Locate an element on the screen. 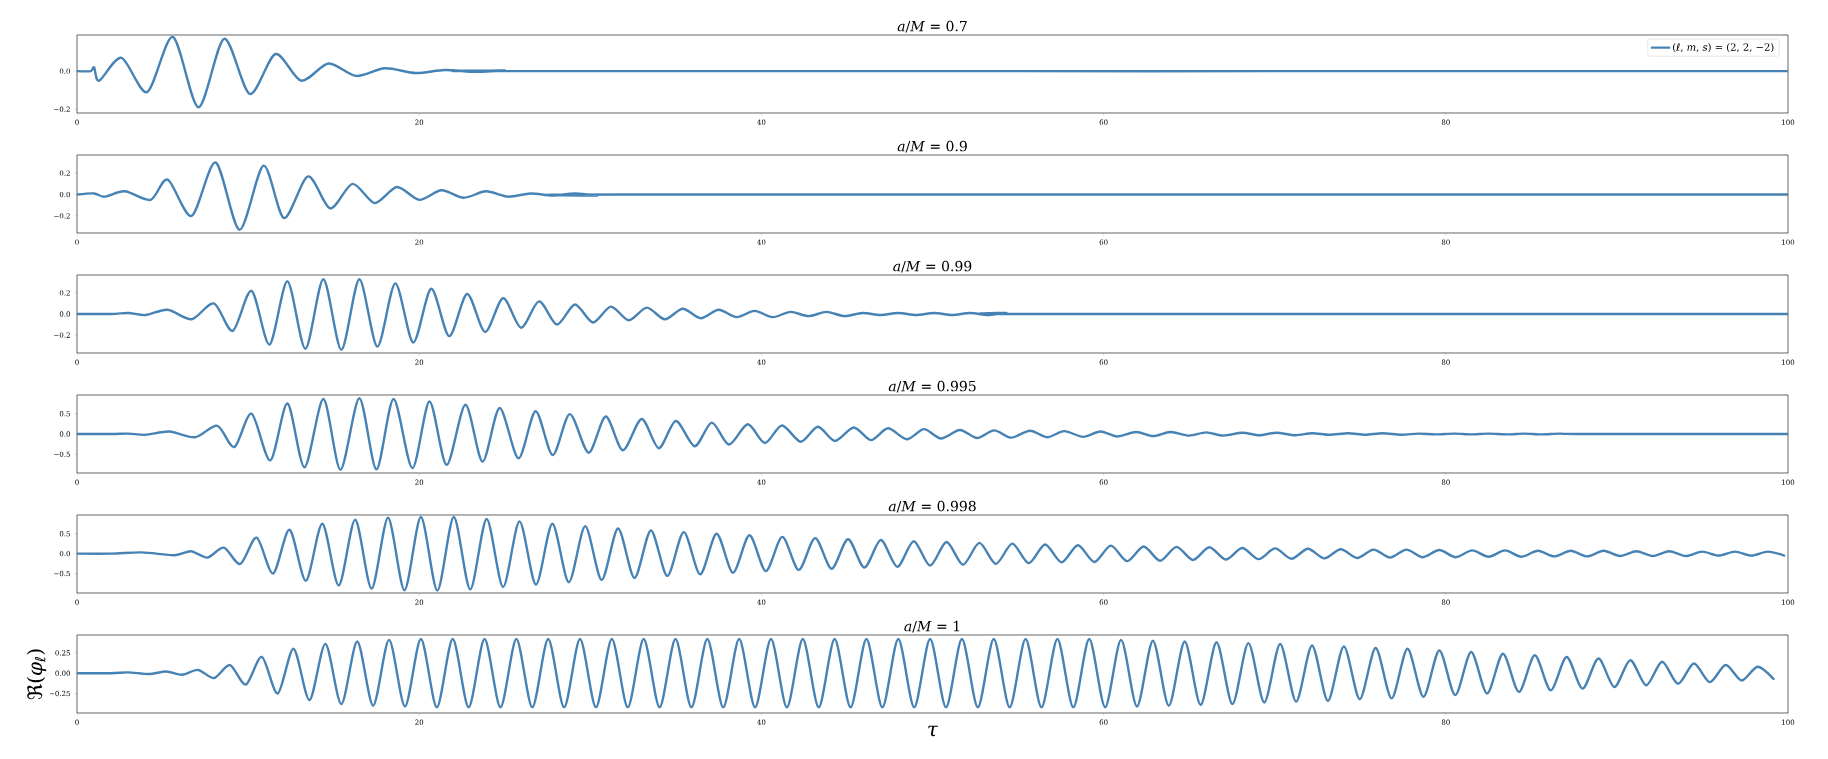 The height and width of the screenshot is (759, 1828). chart-title: a/M = 0.99 is located at coordinates (932, 266).